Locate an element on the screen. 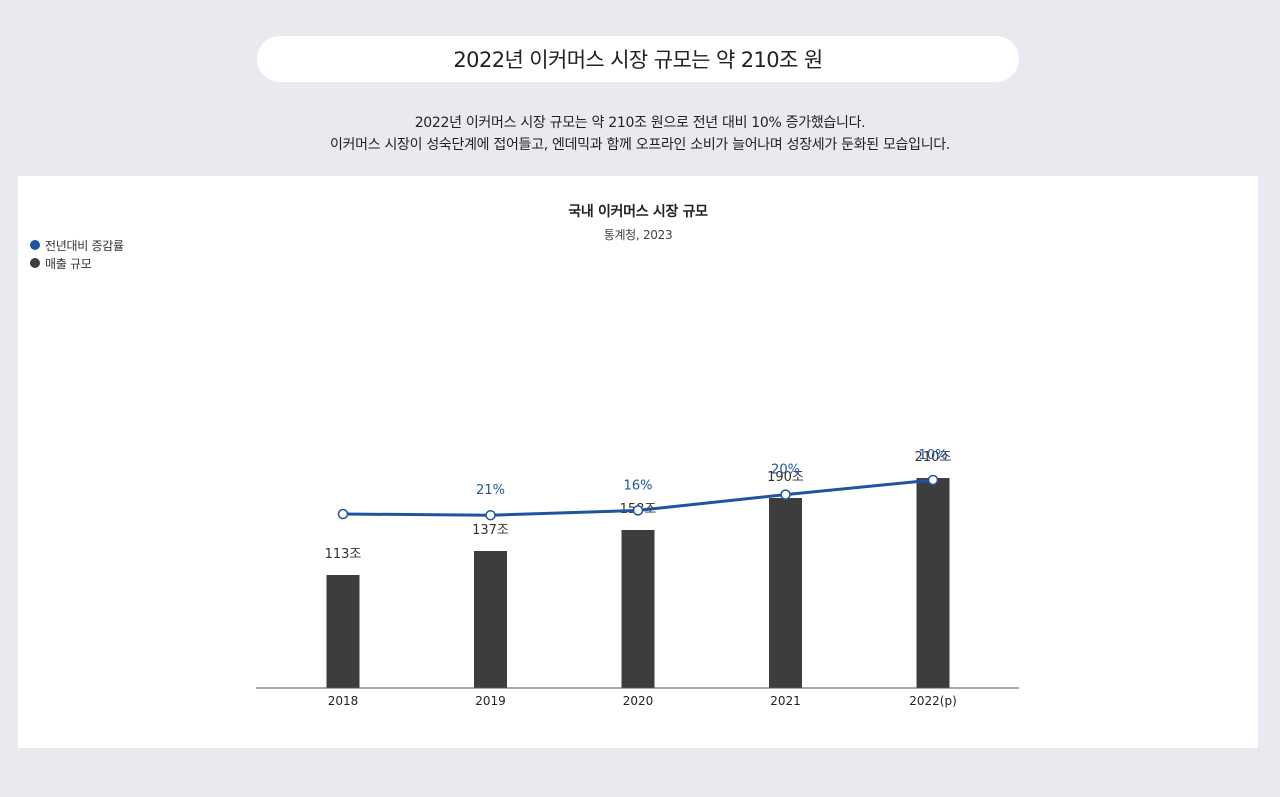 This screenshot has height=797, width=1280. legend-dot-dark is located at coordinates (35, 263).